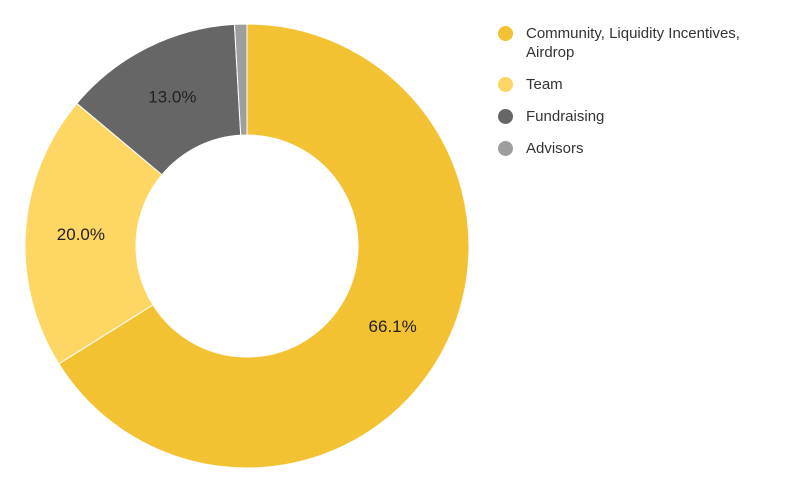  Describe the element at coordinates (555, 148) in the screenshot. I see `legend-label-3: Advisors` at that location.